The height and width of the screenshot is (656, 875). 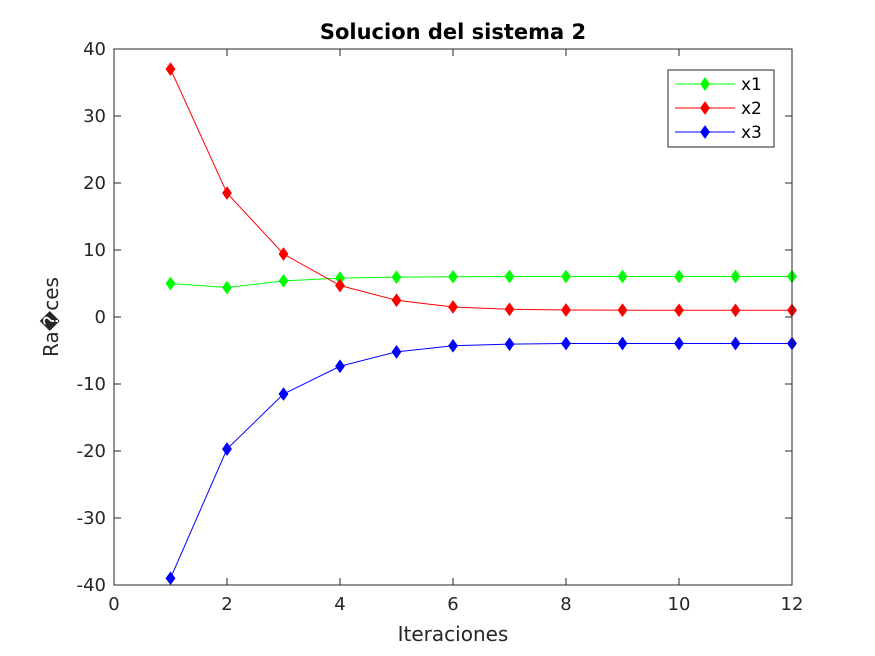 I want to click on y-tick-label: 0, so click(x=100, y=317).